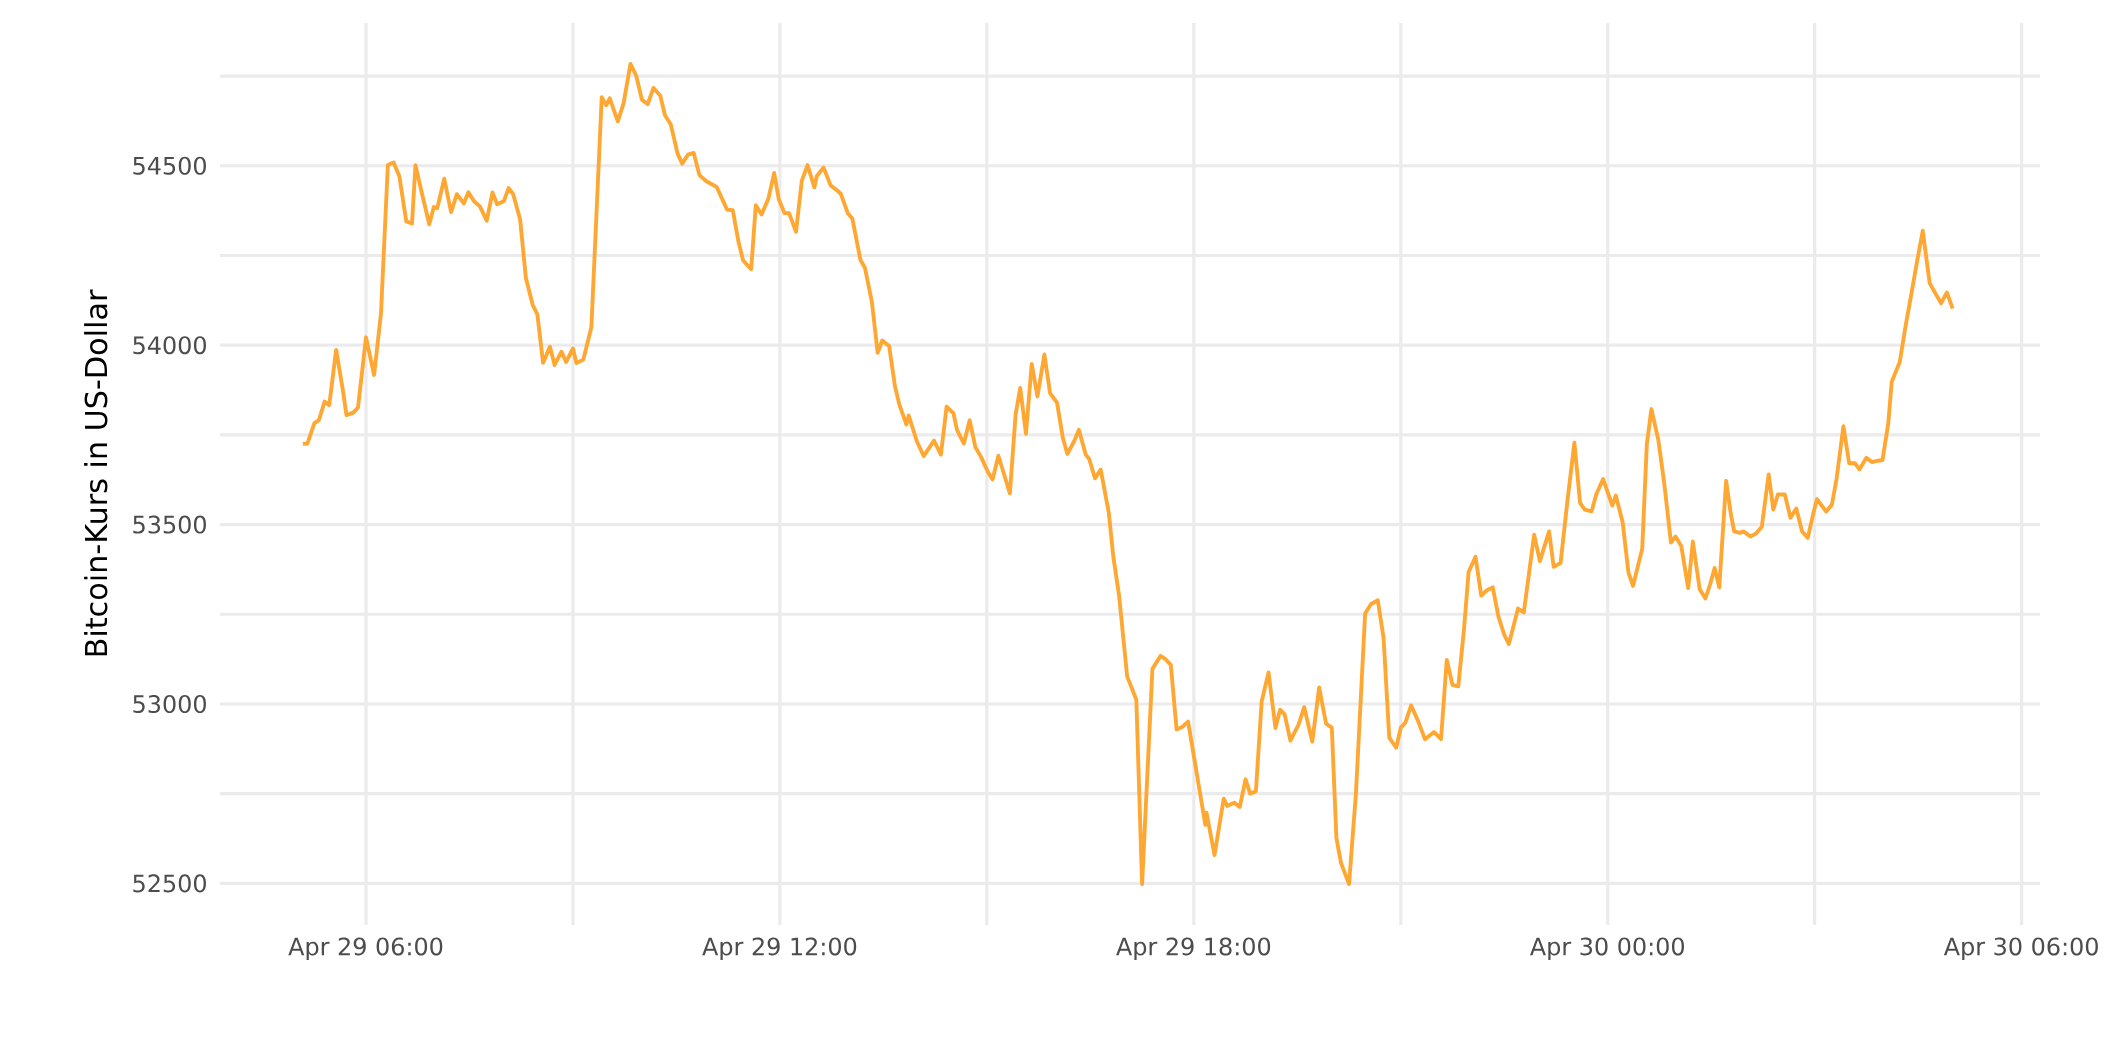 This screenshot has height=1062, width=2125. What do you see at coordinates (2020, 949) in the screenshot?
I see `x-tick-label: Apr 30 06:00` at bounding box center [2020, 949].